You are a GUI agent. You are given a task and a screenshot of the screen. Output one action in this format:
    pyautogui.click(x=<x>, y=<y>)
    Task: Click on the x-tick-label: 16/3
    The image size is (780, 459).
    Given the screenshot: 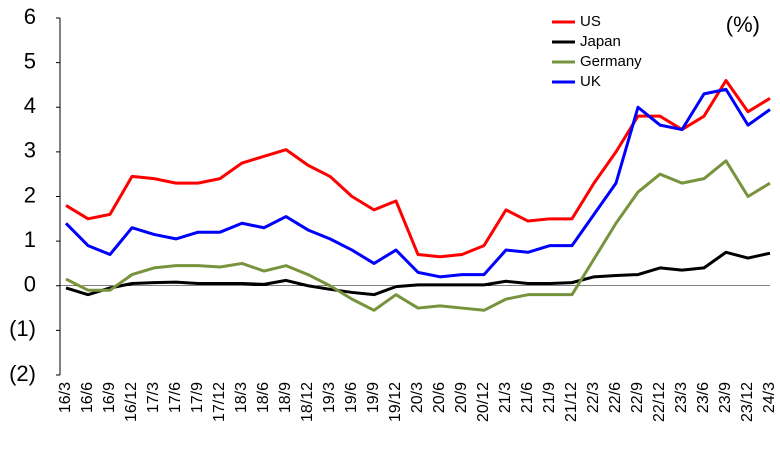 What is the action you would take?
    pyautogui.click(x=65, y=397)
    